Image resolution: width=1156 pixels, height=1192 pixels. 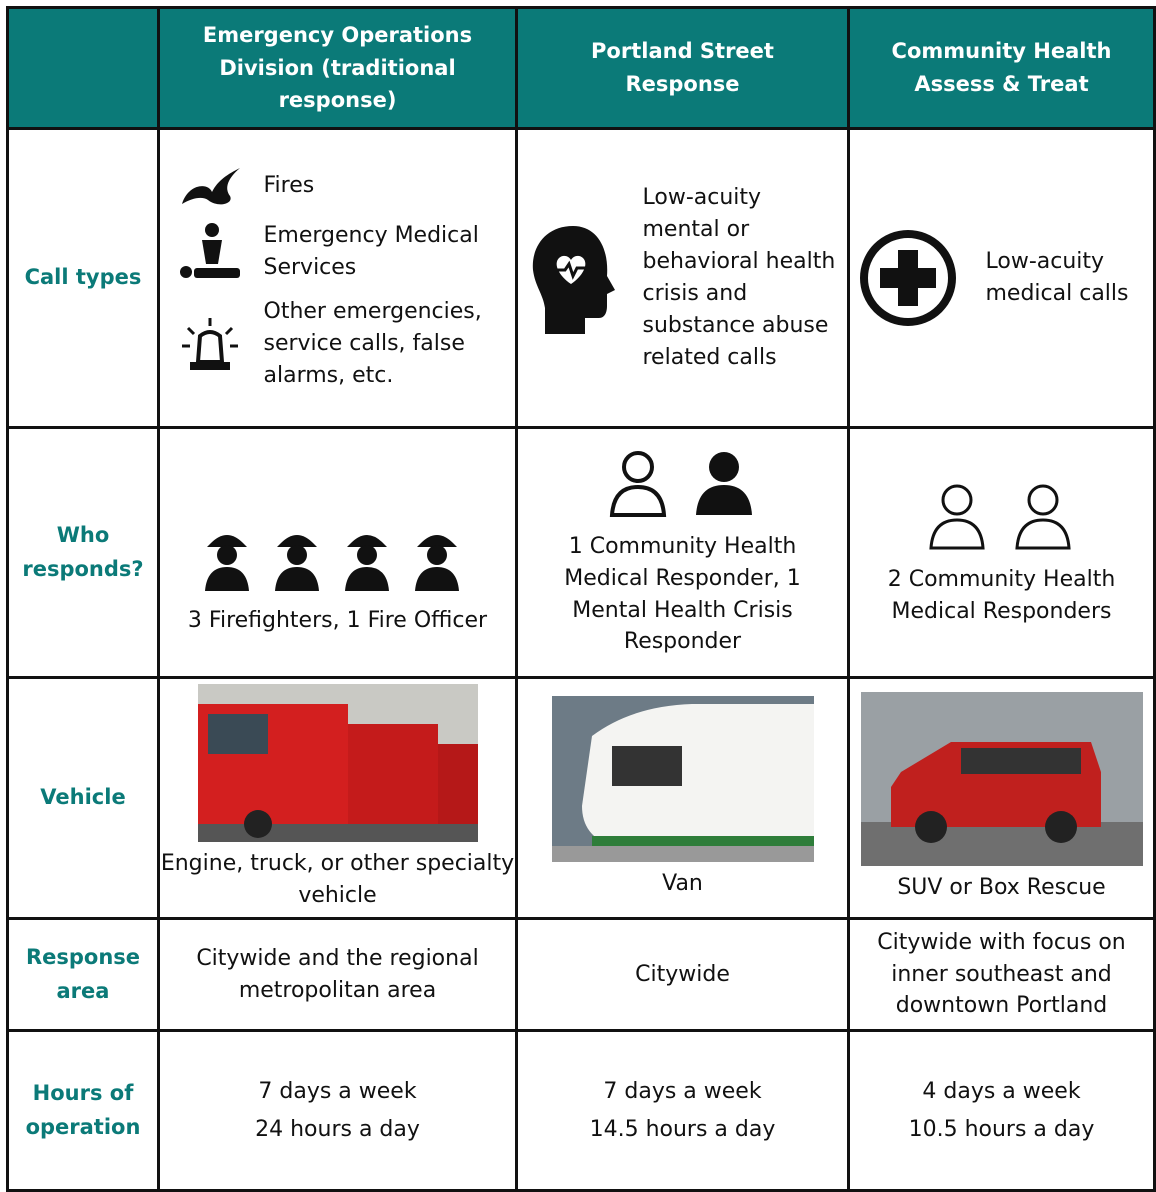 What do you see at coordinates (1001, 1092) in the screenshot?
I see `hours: 4 days a week` at bounding box center [1001, 1092].